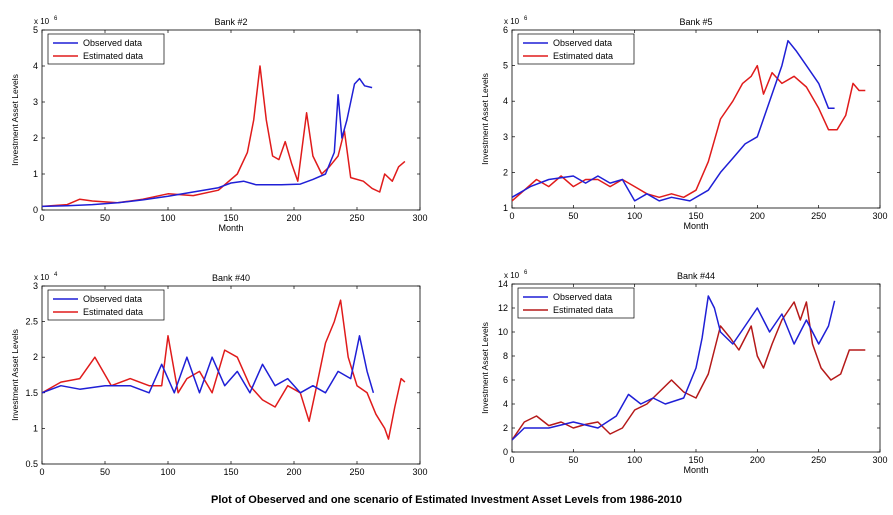 The width and height of the screenshot is (893, 515). What do you see at coordinates (31, 464) in the screenshot?
I see `y-tick-label: 0.5` at bounding box center [31, 464].